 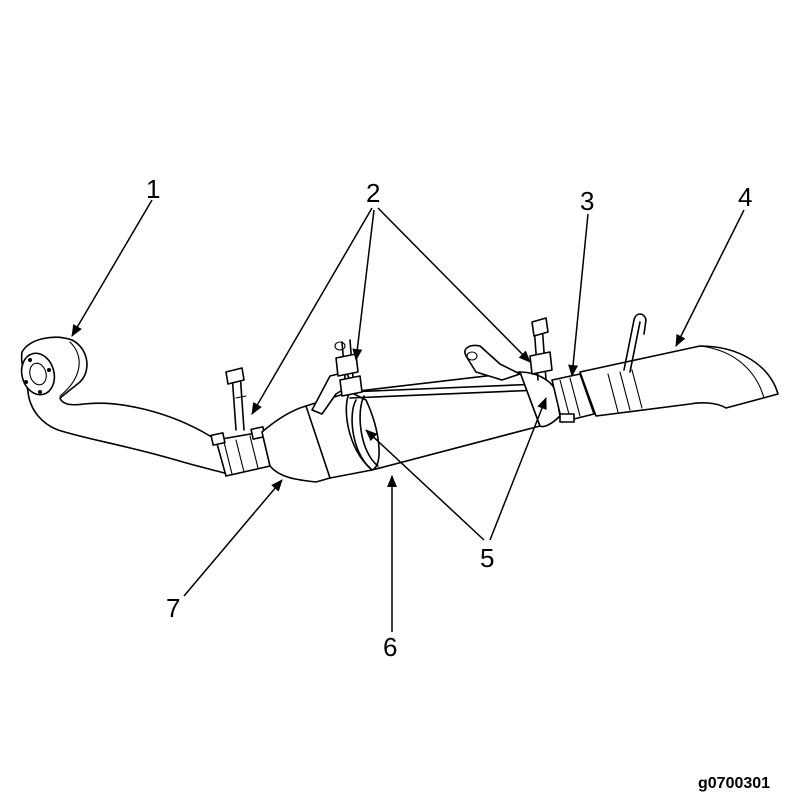 What do you see at coordinates (518, 469) in the screenshot?
I see `leader-5b` at bounding box center [518, 469].